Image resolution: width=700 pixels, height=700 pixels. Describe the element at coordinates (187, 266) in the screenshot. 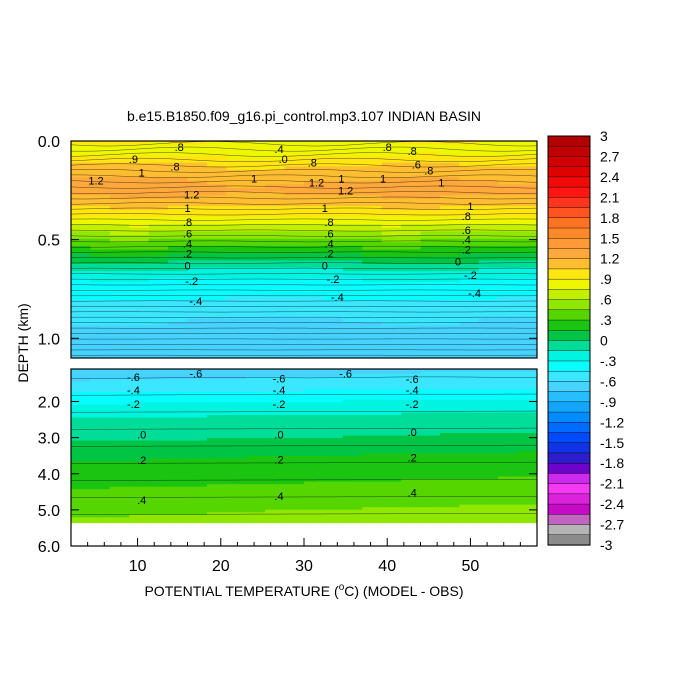

I see `upper-contour-label-34: 0` at that location.